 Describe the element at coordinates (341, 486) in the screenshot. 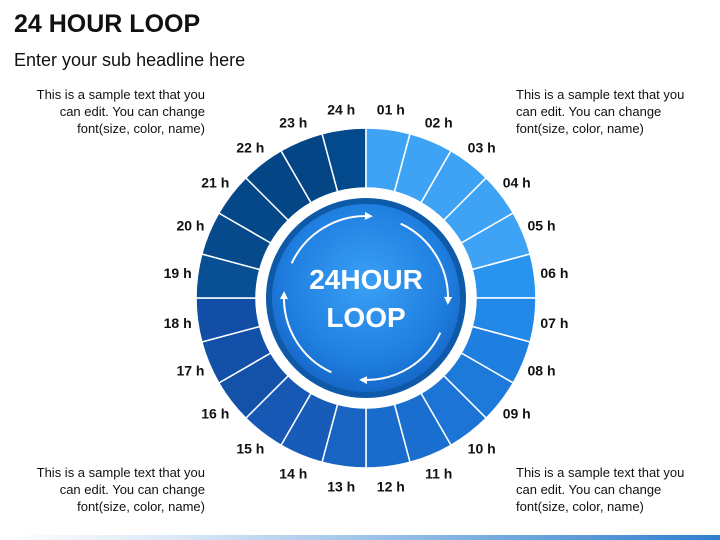

I see `hour-label-13: 13 h` at that location.